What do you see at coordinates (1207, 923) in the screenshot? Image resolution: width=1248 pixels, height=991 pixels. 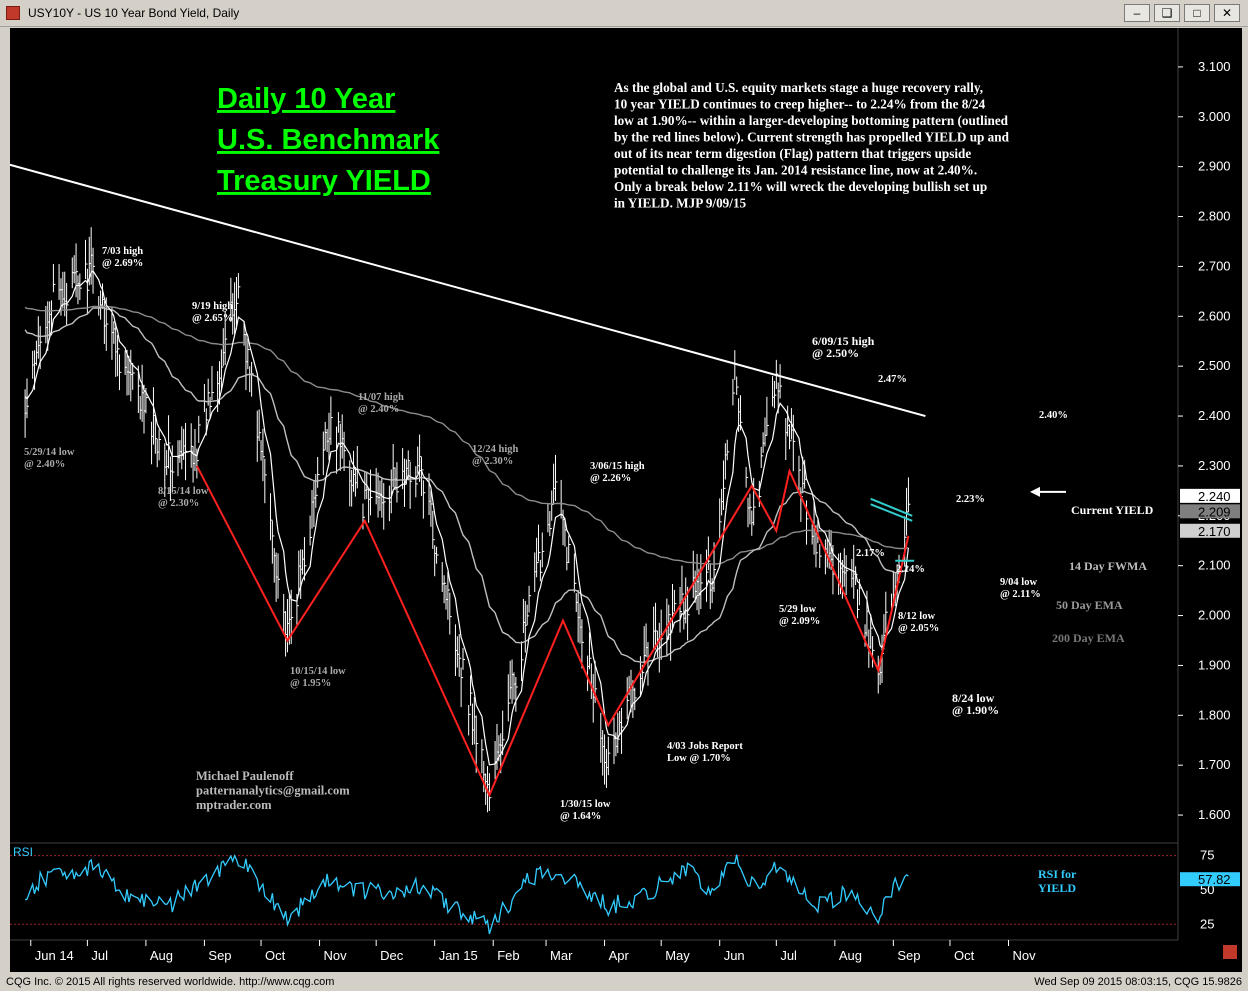 I see `rsi-tick-label: 25` at bounding box center [1207, 923].